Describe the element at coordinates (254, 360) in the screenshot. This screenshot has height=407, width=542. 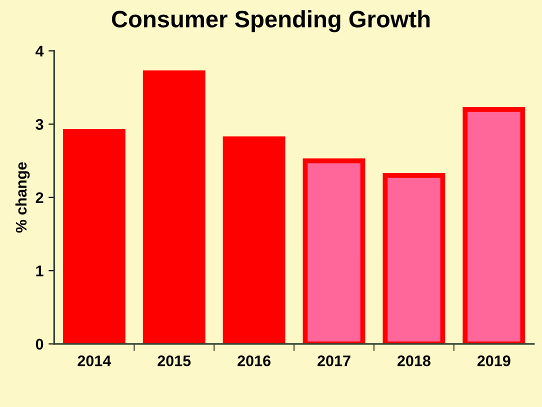
I see `x-tick-label: 2016` at that location.